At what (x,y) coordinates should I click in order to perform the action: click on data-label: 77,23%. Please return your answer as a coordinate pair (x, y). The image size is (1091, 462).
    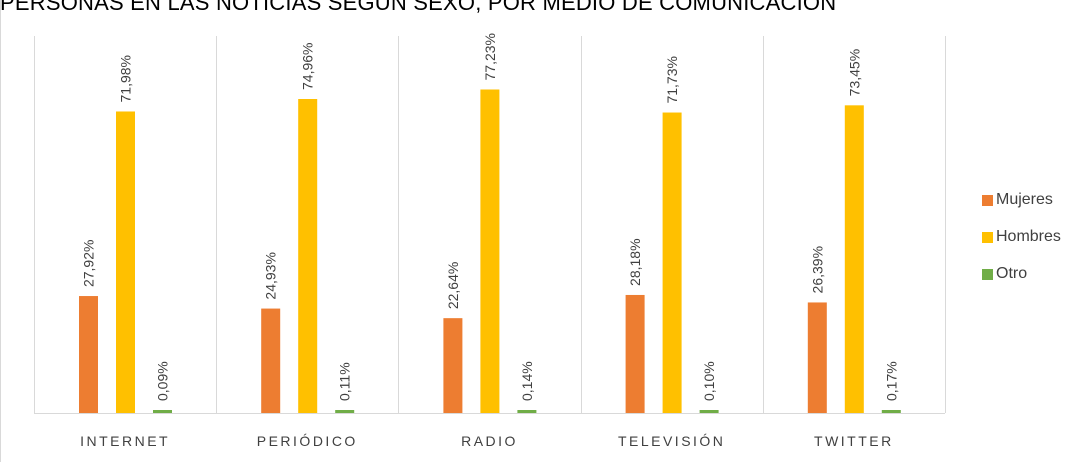
    Looking at the image, I should click on (490, 56).